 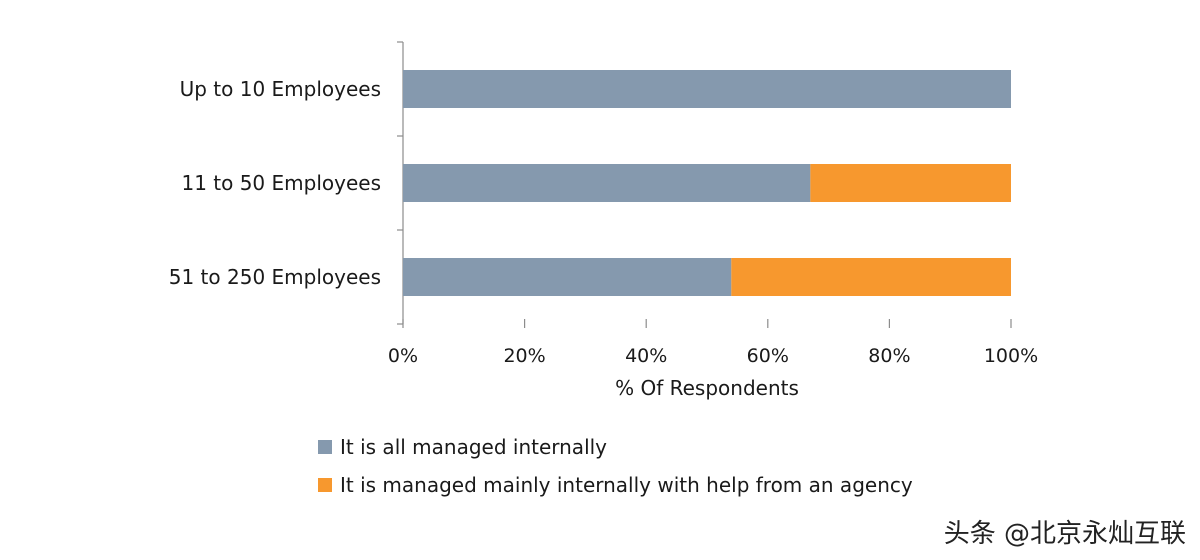 I want to click on x-tick-label: 20%, so click(x=524, y=356).